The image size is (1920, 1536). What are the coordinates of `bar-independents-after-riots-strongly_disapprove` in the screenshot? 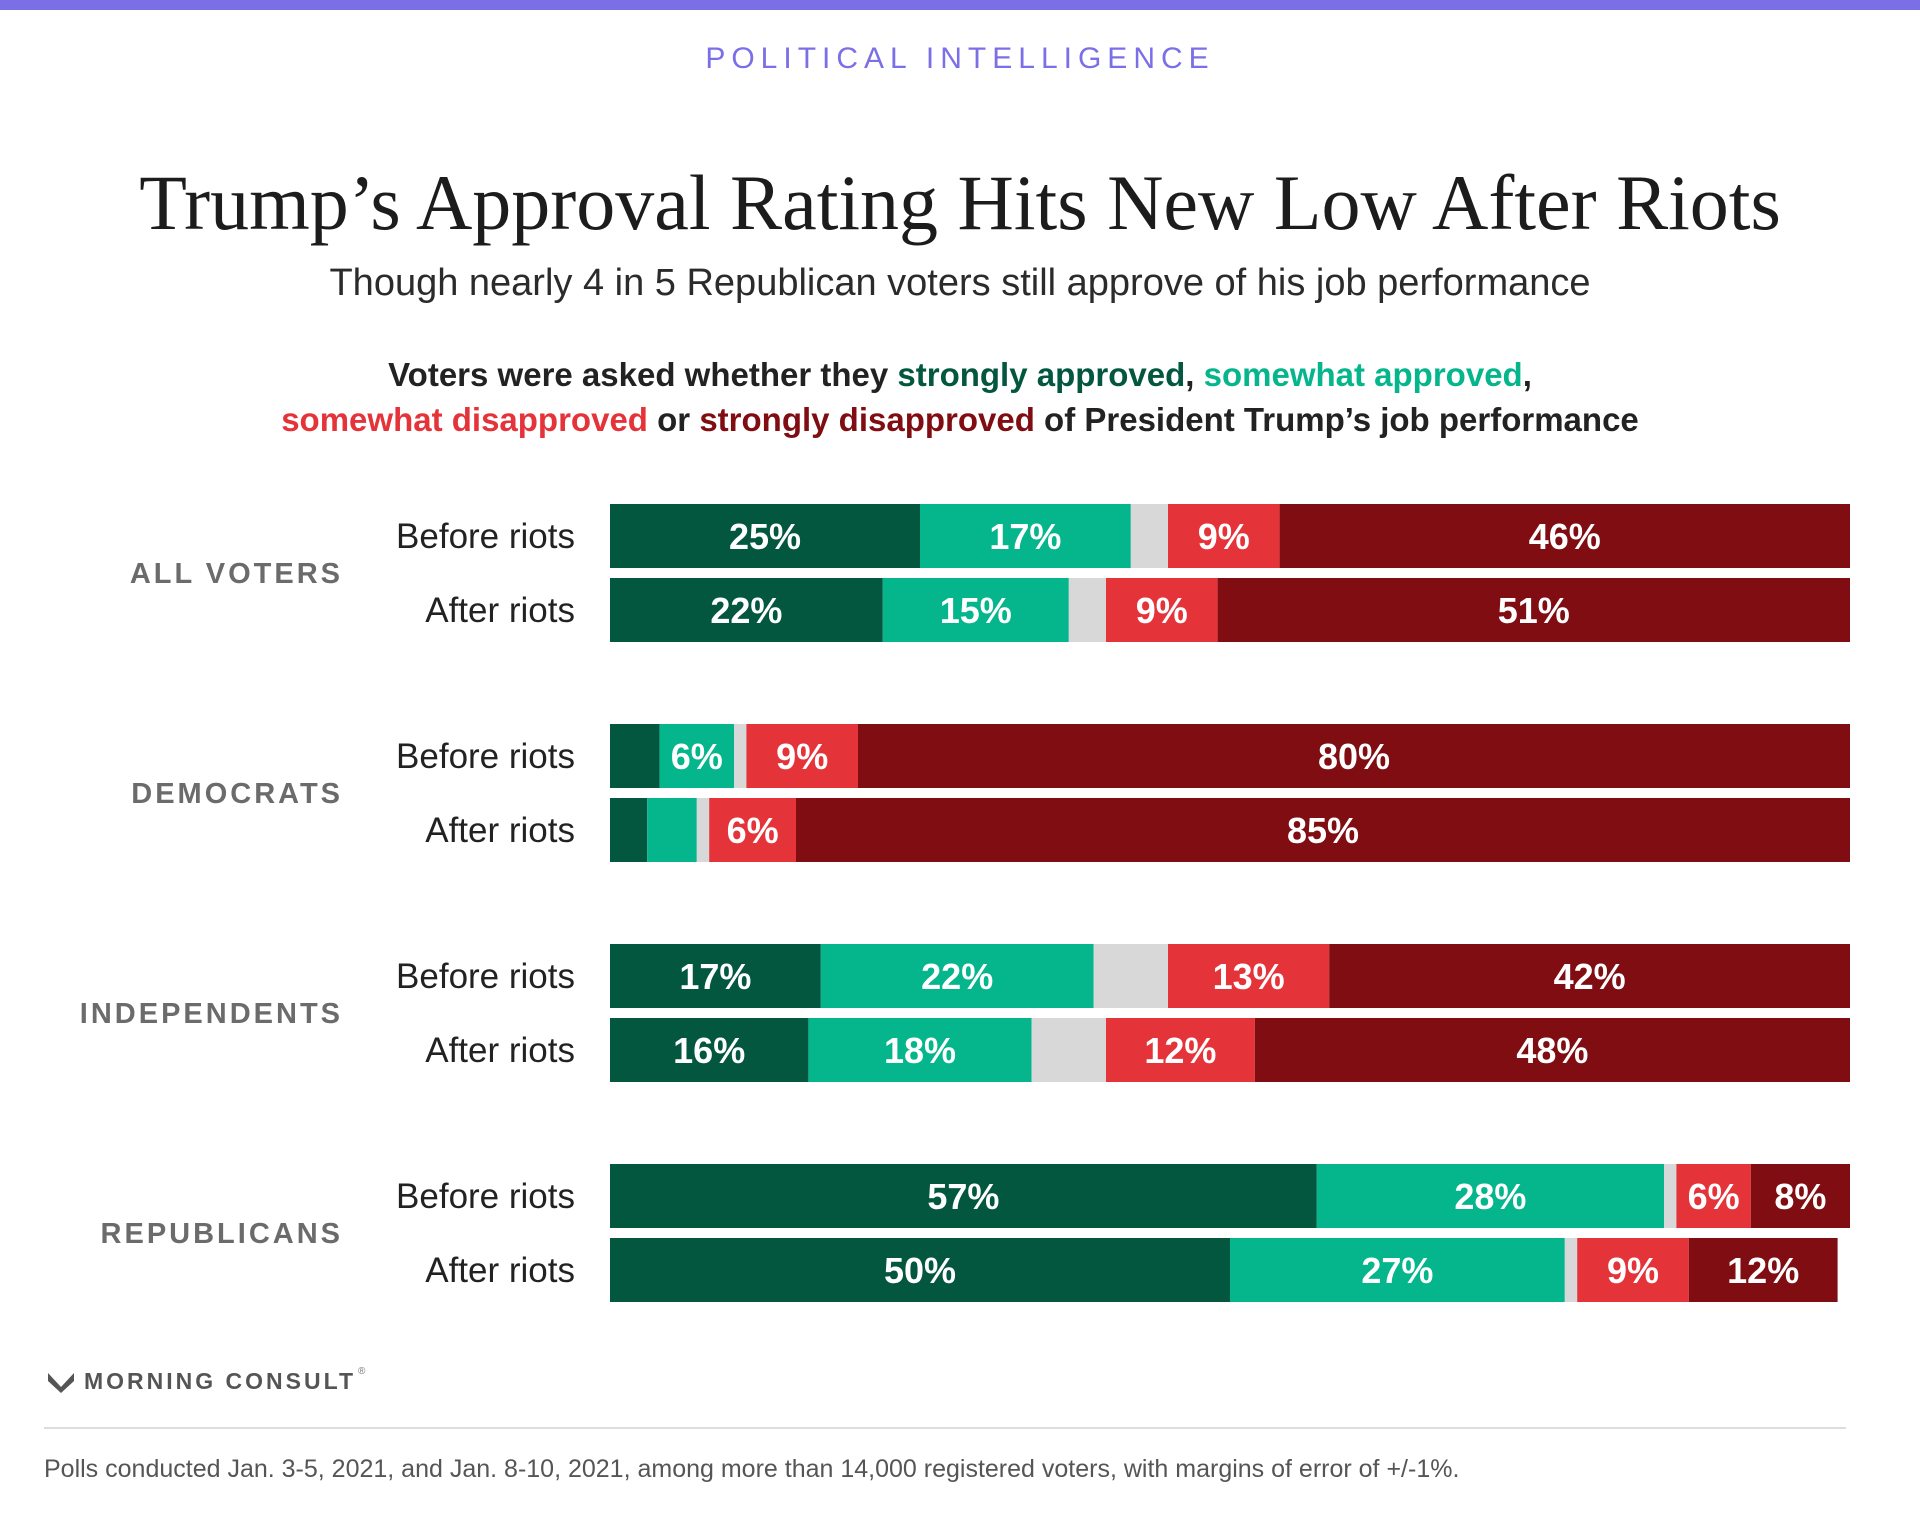 It's located at (1552, 1050).